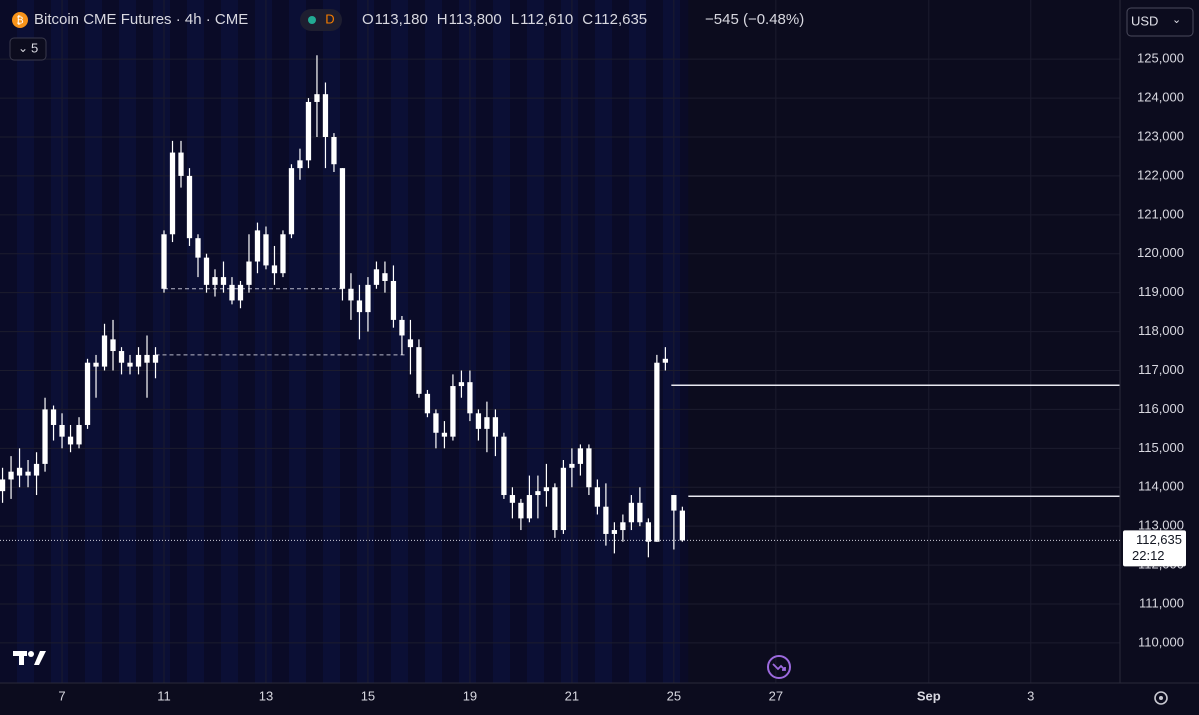 The height and width of the screenshot is (715, 1199). I want to click on currency-button, so click(1160, 22).